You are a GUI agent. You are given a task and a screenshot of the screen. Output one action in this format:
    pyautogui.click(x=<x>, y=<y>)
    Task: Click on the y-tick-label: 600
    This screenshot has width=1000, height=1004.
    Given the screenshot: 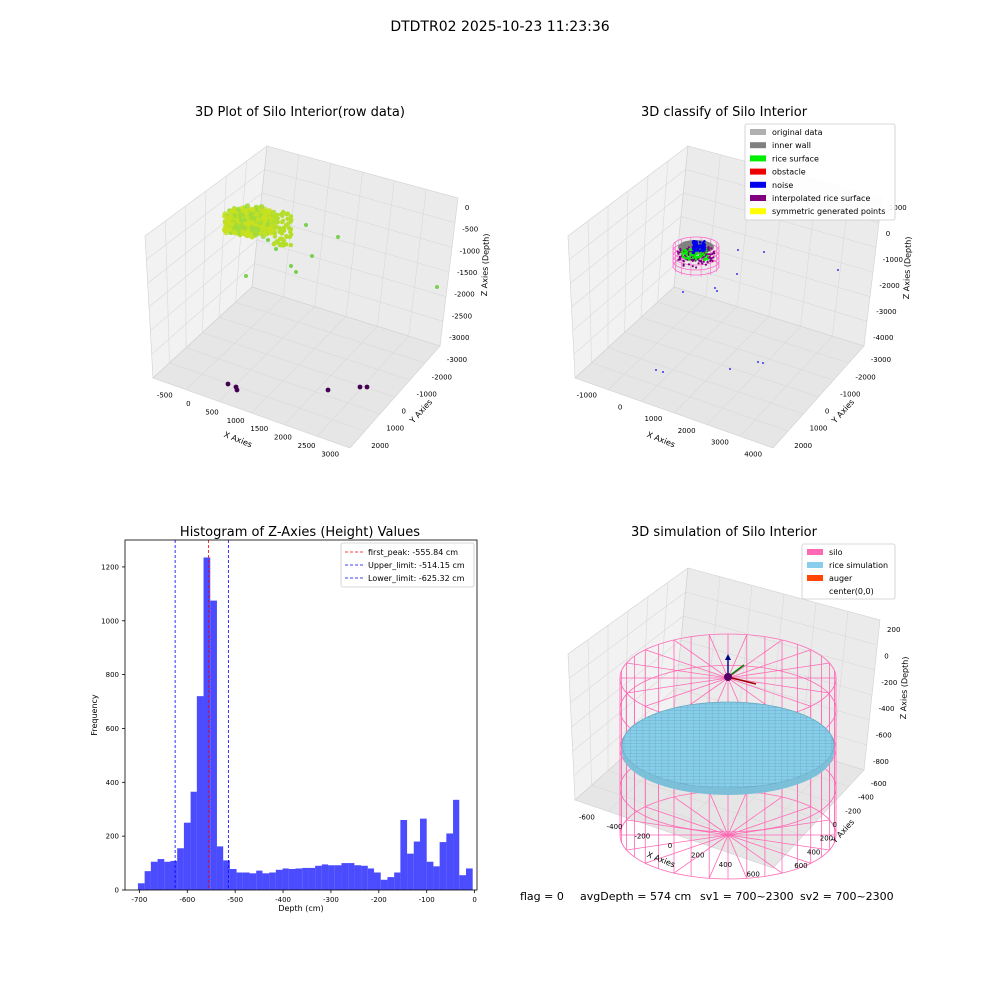 What is the action you would take?
    pyautogui.click(x=800, y=866)
    